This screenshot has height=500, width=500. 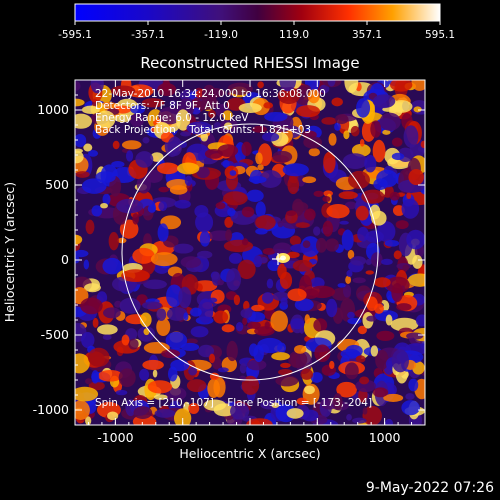 I want to click on annotation-counts: Back Projection Total counts: 1.82E+03, so click(x=203, y=130).